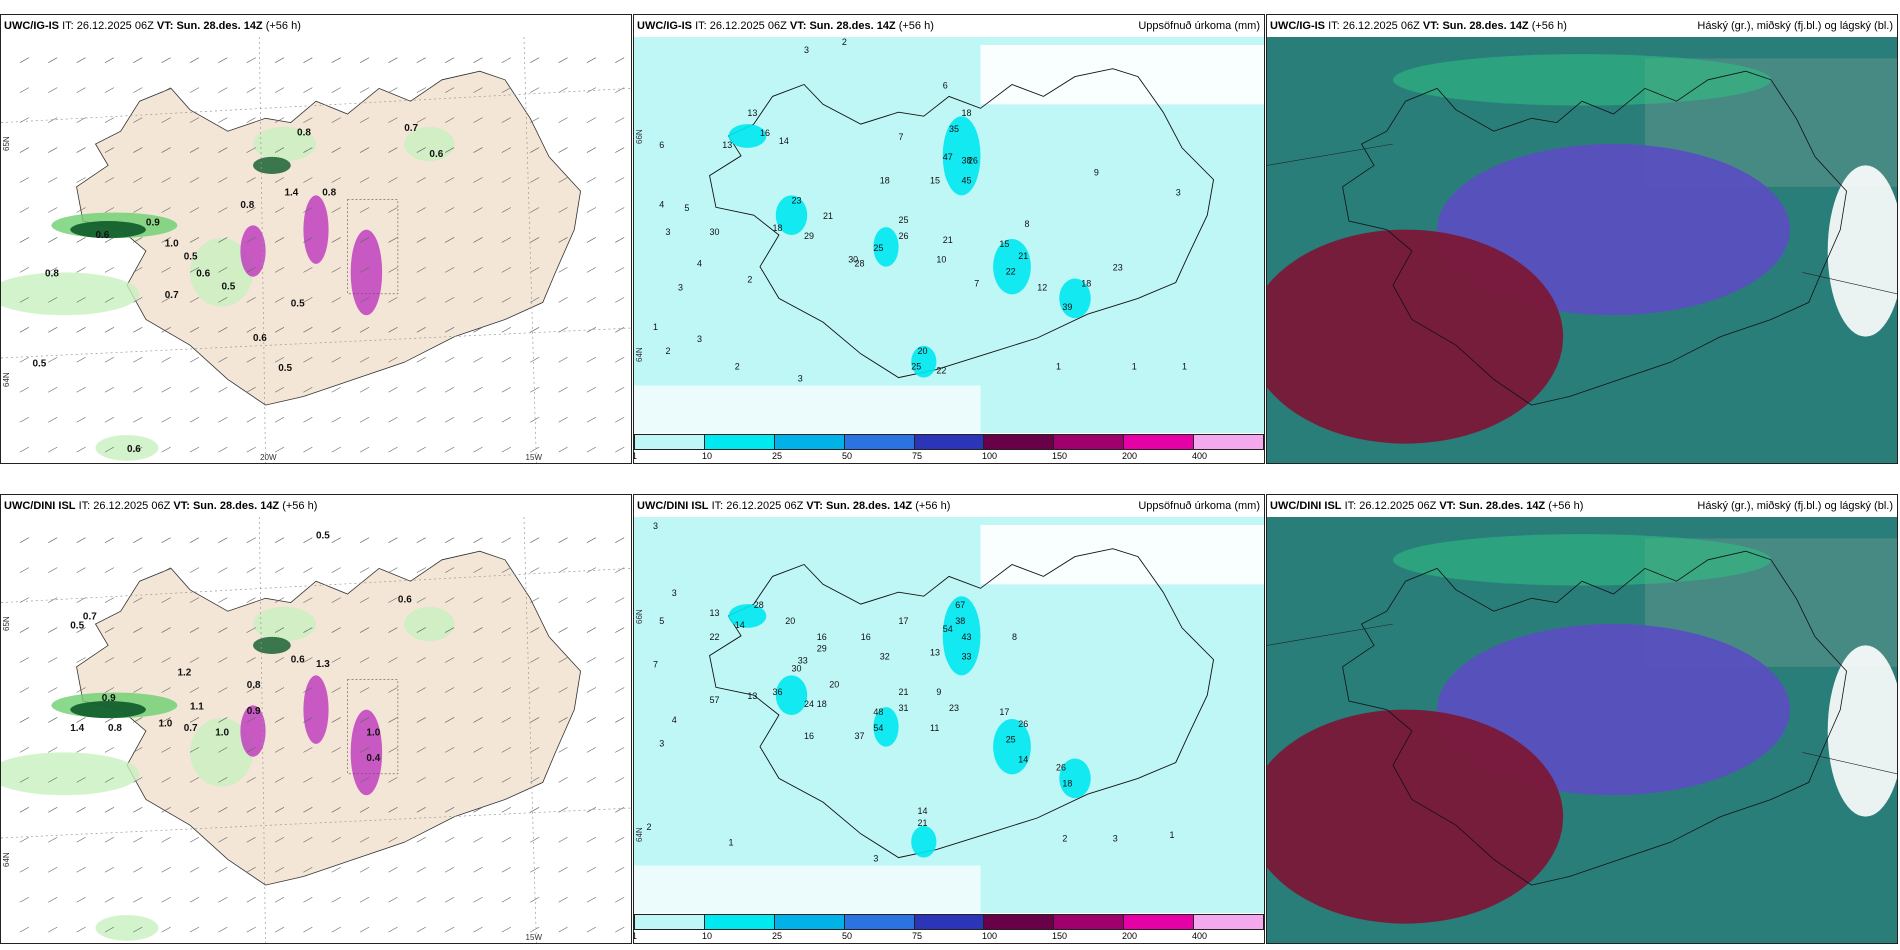 The height and width of the screenshot is (950, 1900). Describe the element at coordinates (1067, 307) in the screenshot. I see `value-label: 39` at that location.